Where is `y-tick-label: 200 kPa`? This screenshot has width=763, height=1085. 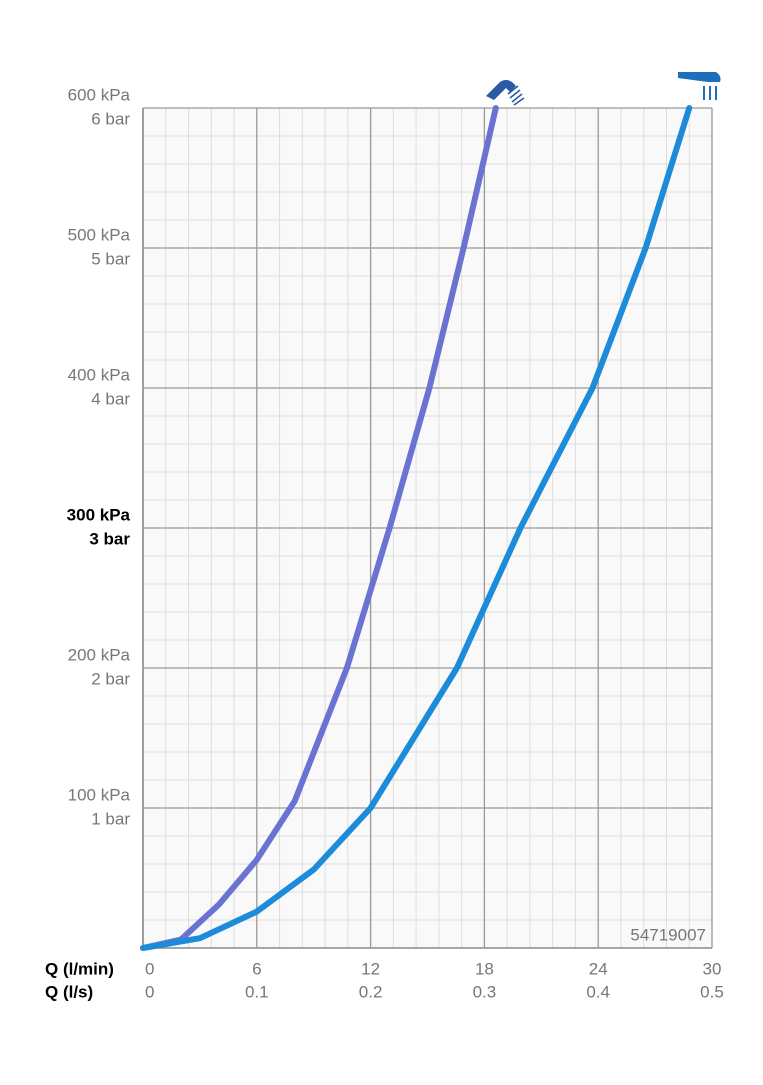 y-tick-label: 200 kPa is located at coordinates (99, 654).